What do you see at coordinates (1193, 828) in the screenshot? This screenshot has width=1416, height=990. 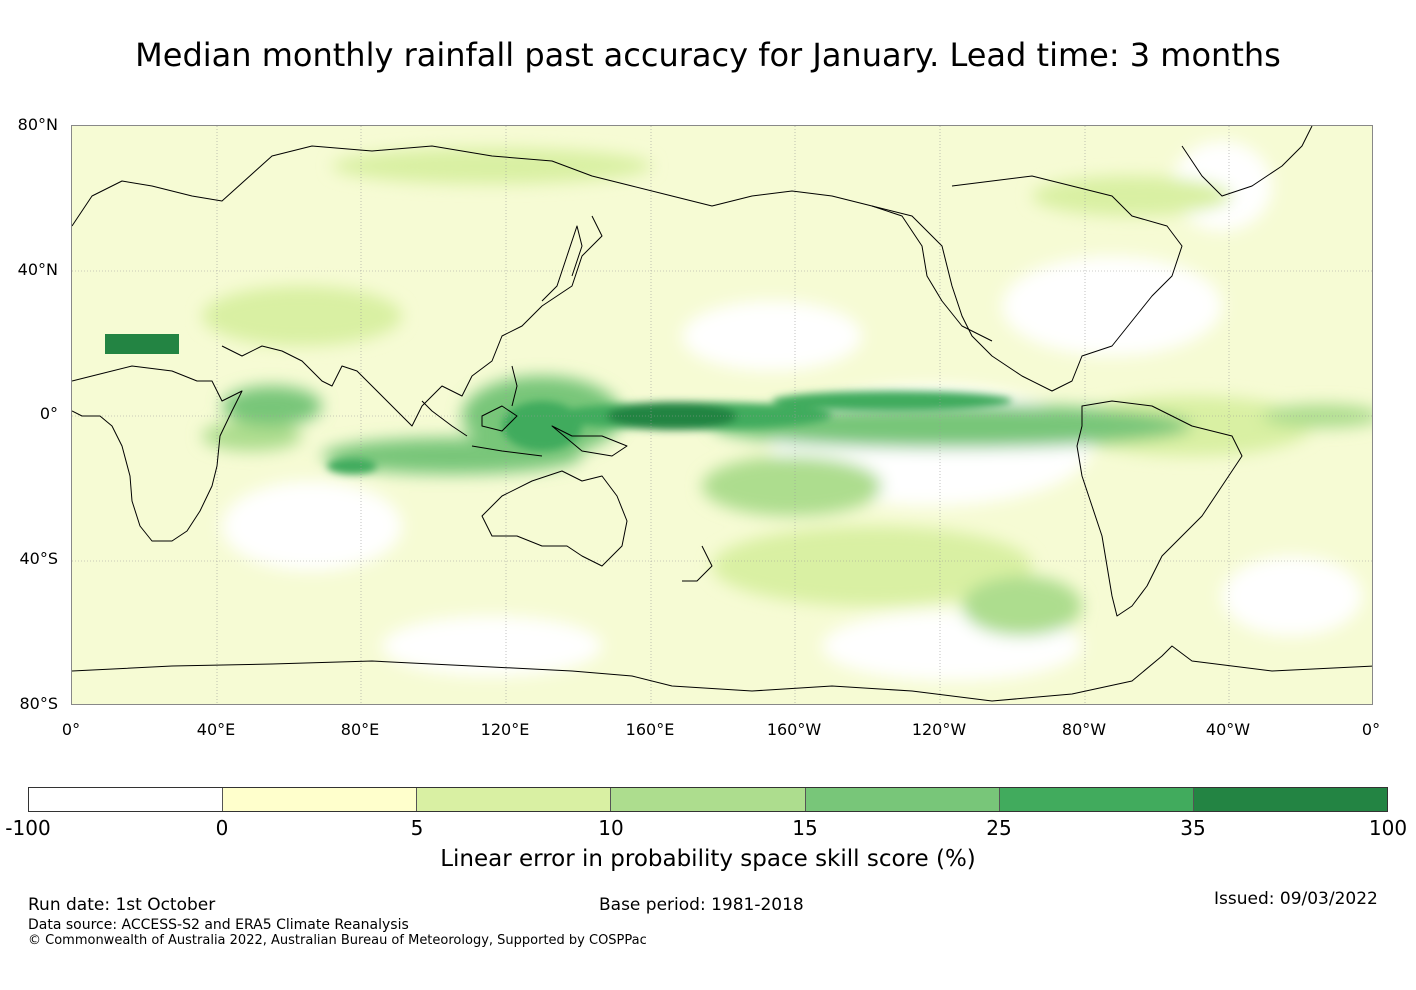 I see `colorbar-tick-35: 35` at bounding box center [1193, 828].